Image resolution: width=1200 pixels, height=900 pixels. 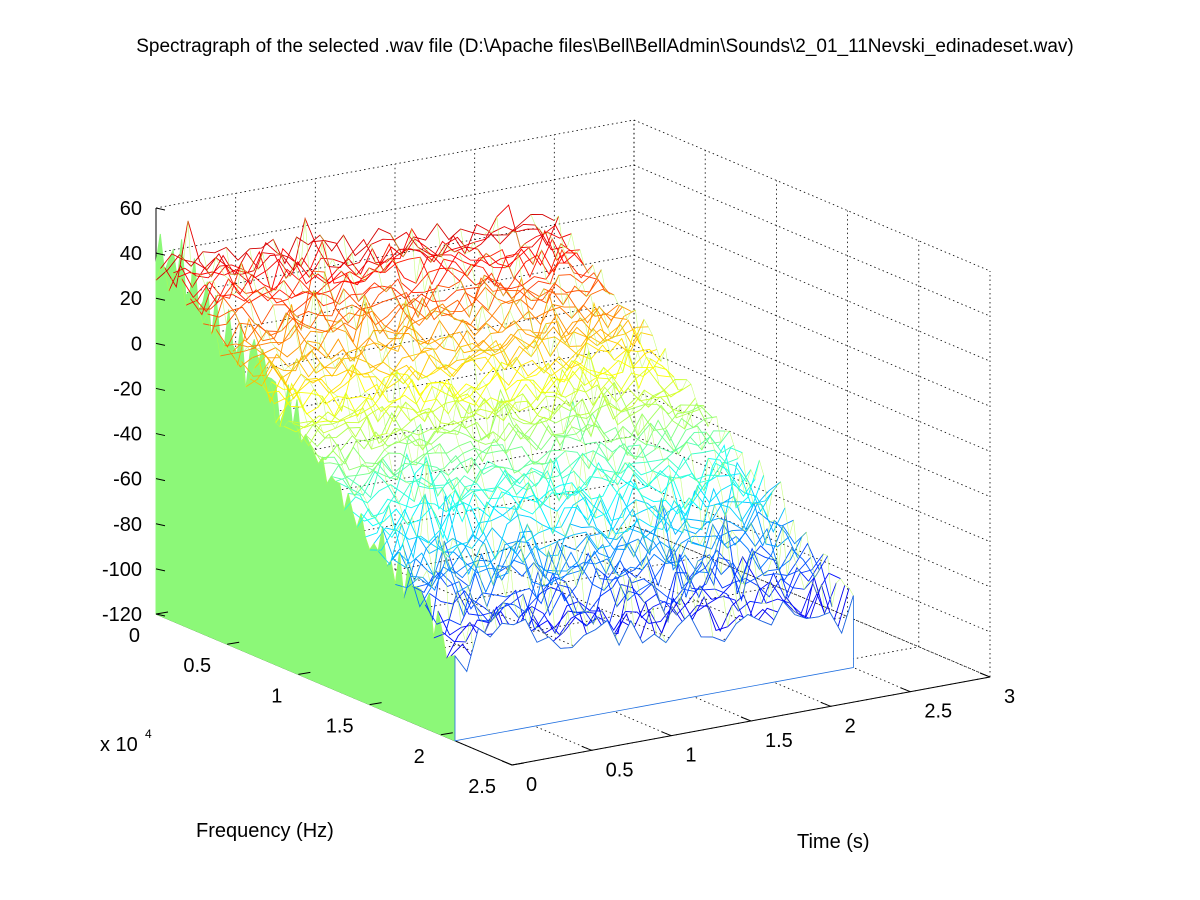 What do you see at coordinates (938, 712) in the screenshot?
I see `y-tick-label: 2.5` at bounding box center [938, 712].